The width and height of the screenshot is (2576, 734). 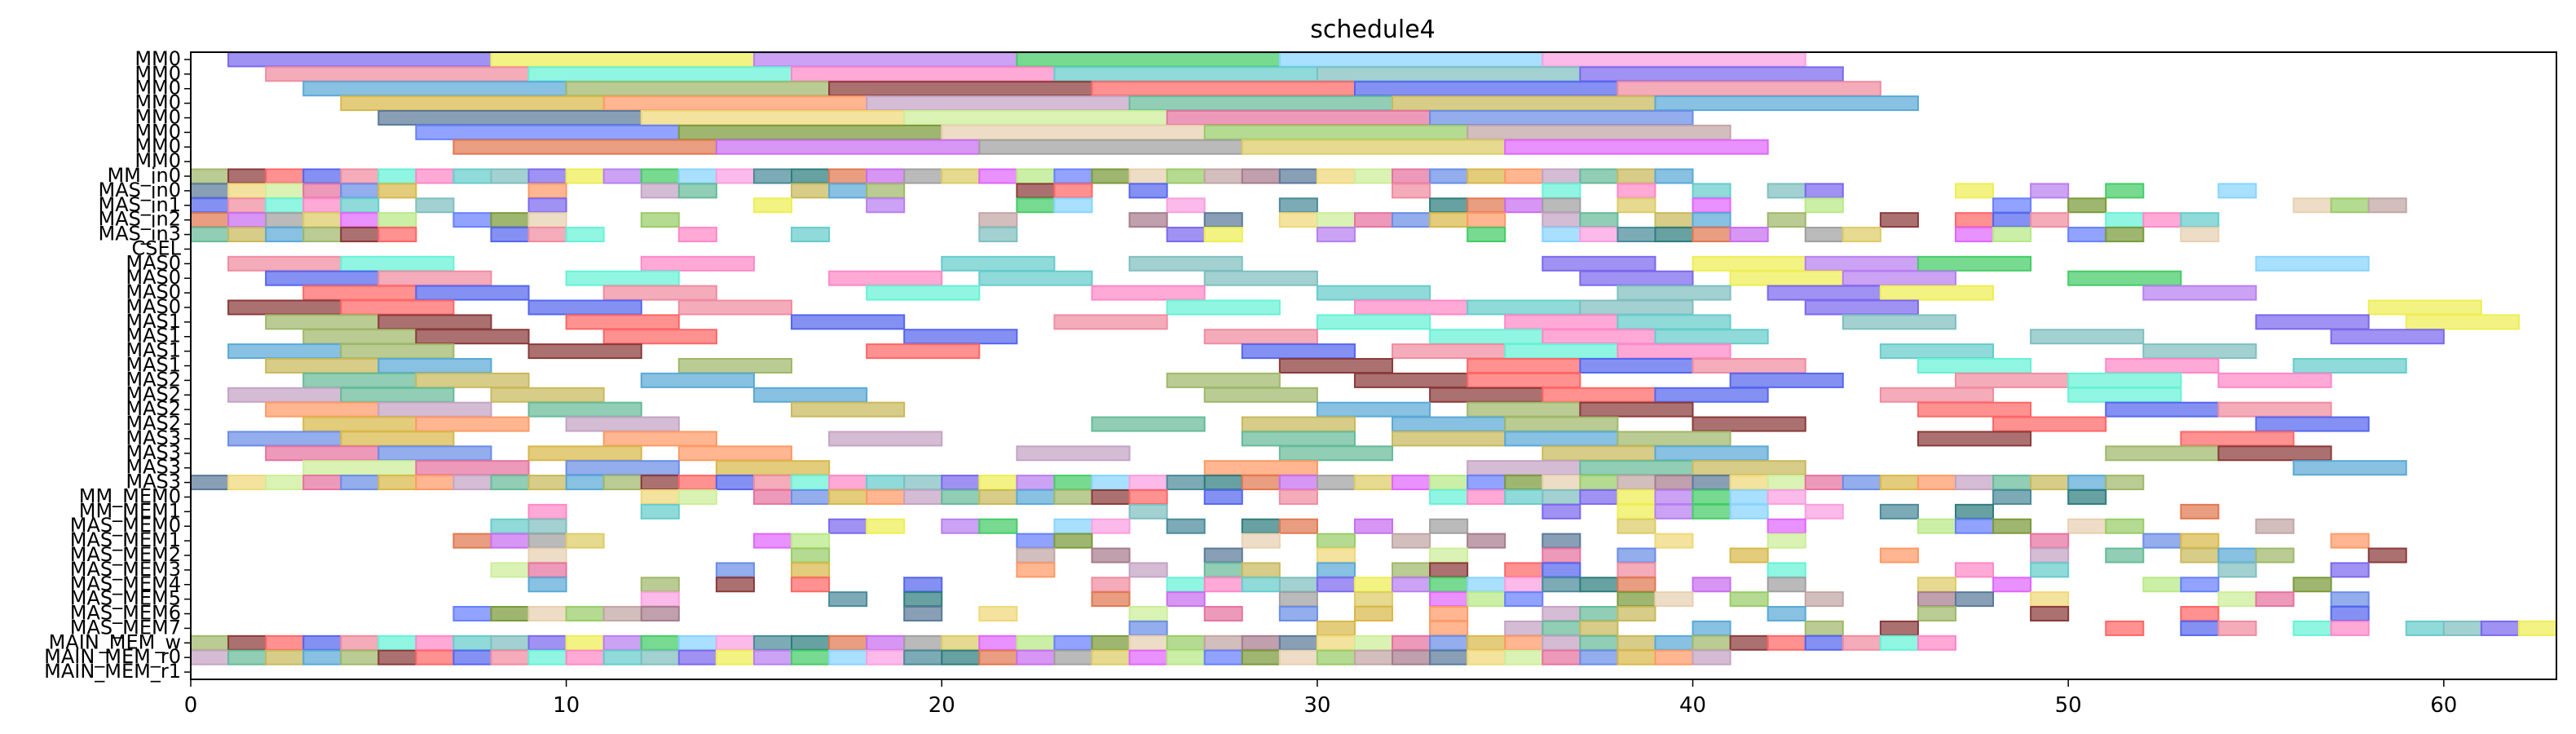 I want to click on y-tick-label: MAS_MEM1, so click(x=125, y=539).